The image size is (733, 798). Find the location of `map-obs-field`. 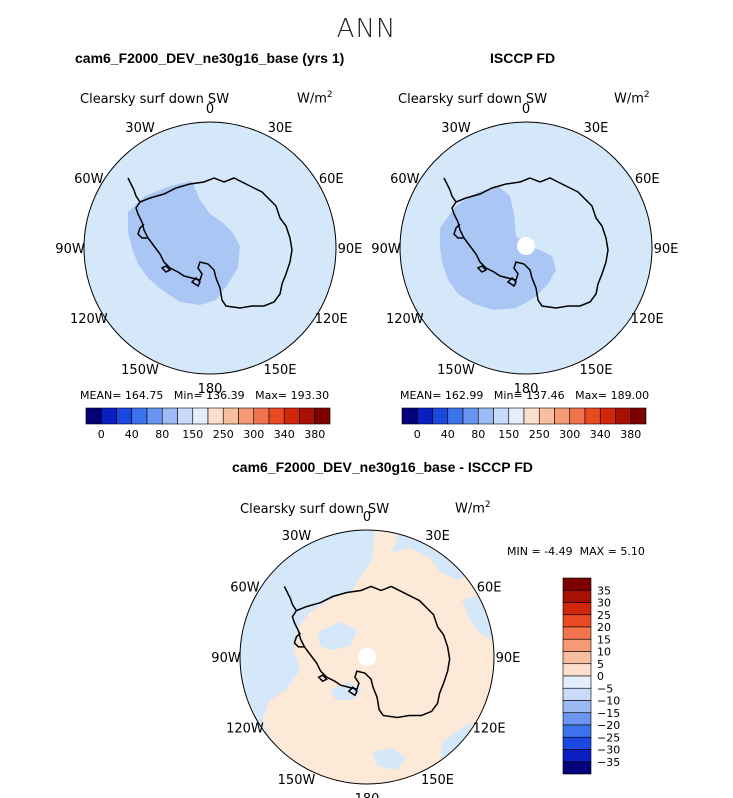

map-obs-field is located at coordinates (526, 248).